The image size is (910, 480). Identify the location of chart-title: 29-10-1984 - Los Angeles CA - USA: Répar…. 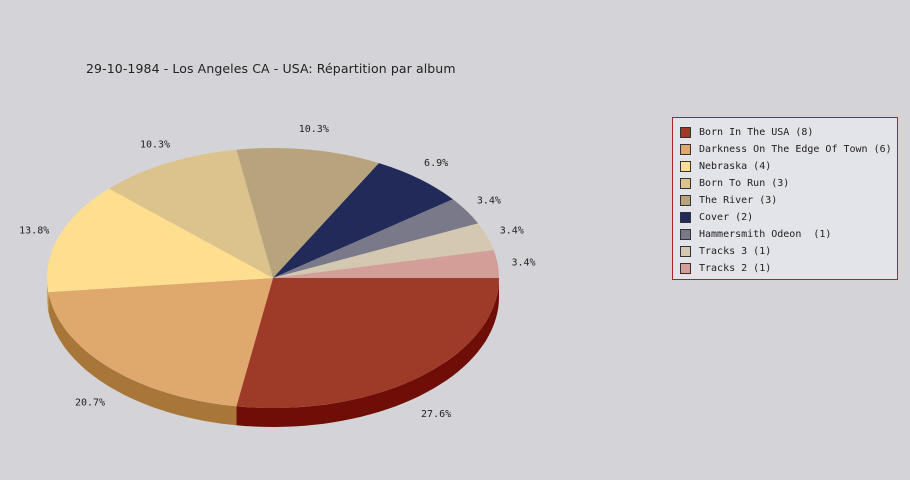
(271, 68).